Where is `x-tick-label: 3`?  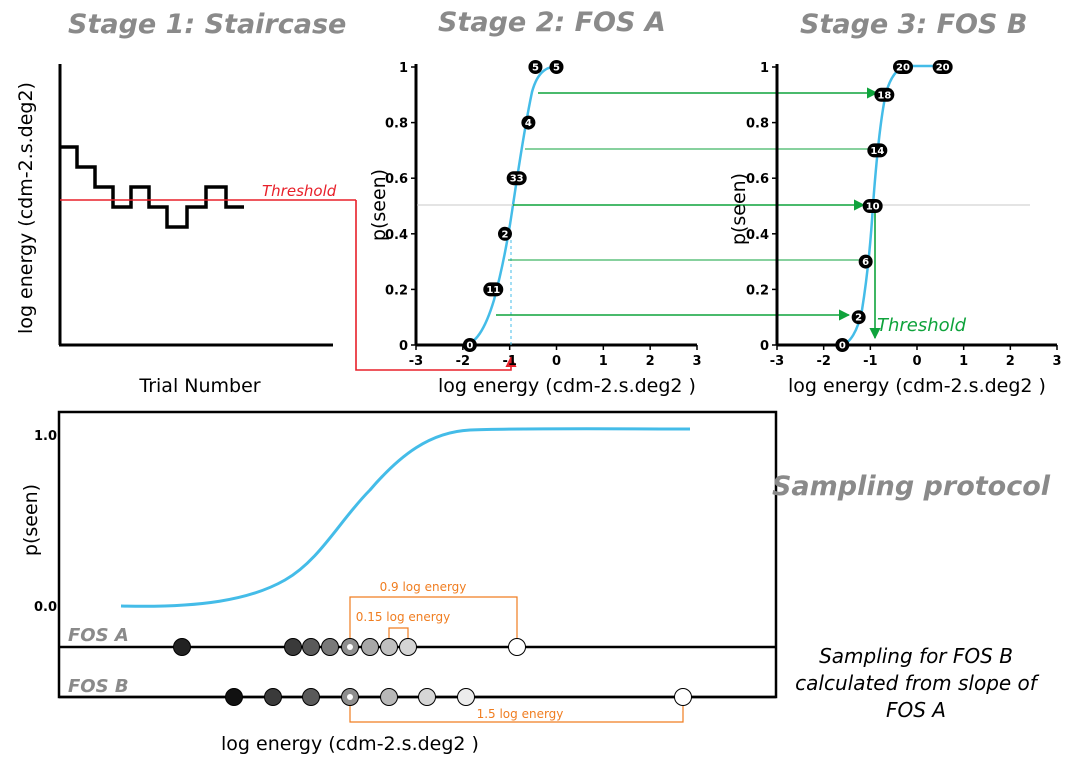
x-tick-label: 3 is located at coordinates (1056, 361).